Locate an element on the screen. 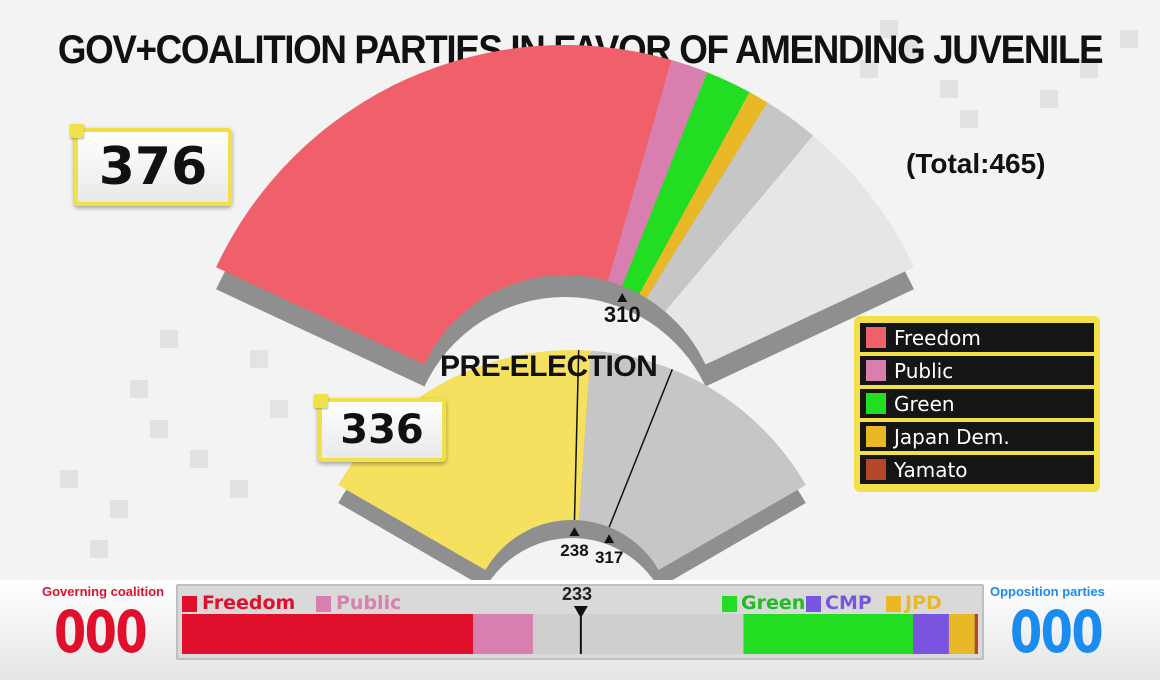 The image size is (1160, 680). arc-segment-others is located at coordinates (730, 207).